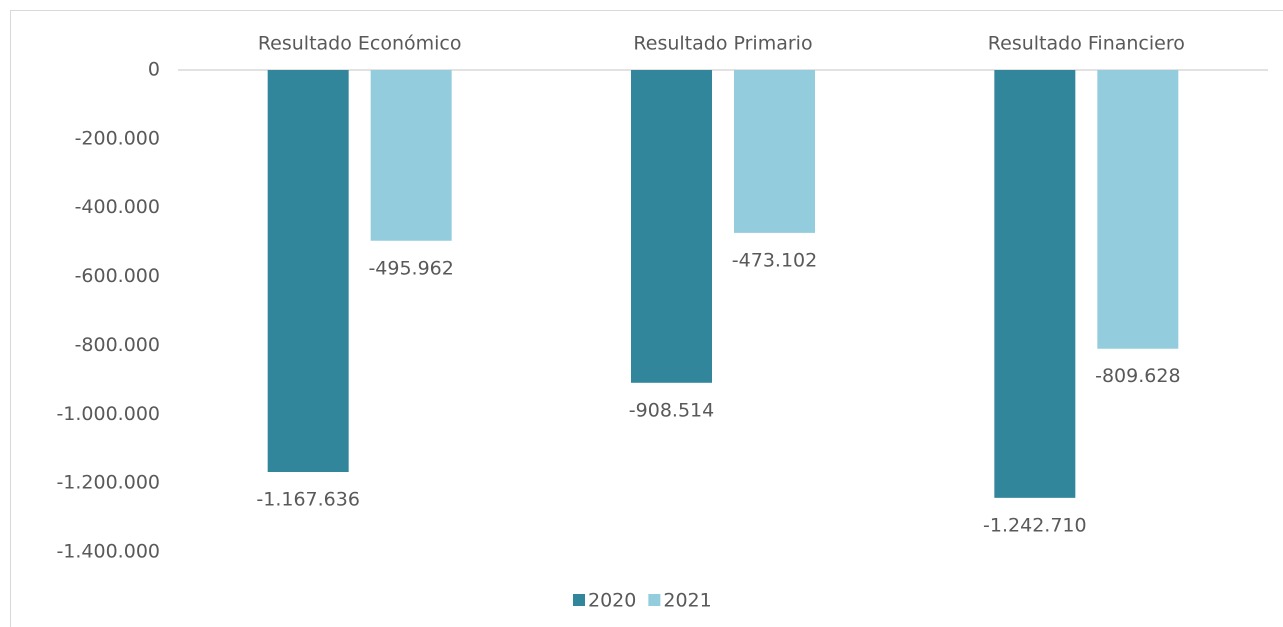  What do you see at coordinates (308, 500) in the screenshot?
I see `data-label: -1.167.636` at bounding box center [308, 500].